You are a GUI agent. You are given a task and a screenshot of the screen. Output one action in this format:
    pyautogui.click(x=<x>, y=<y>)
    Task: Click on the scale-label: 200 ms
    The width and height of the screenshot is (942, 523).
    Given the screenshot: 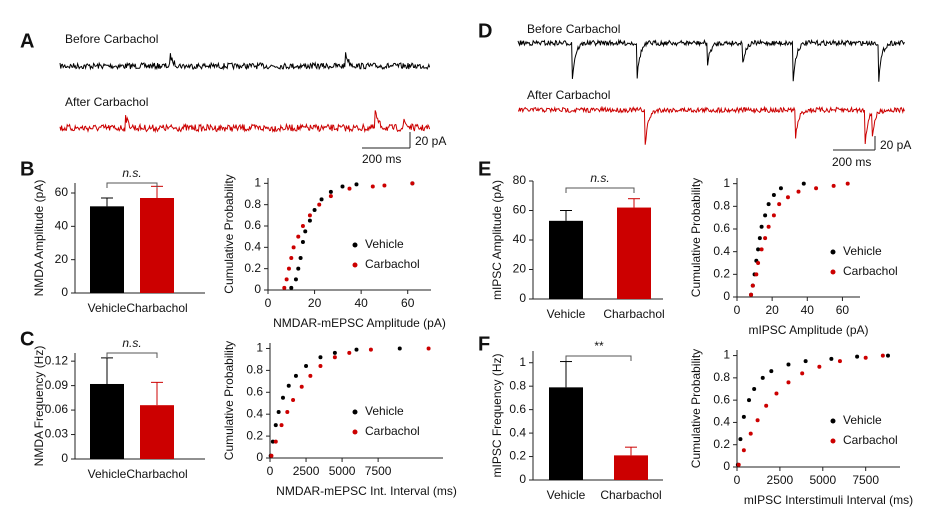 What is the action you would take?
    pyautogui.click(x=381, y=159)
    